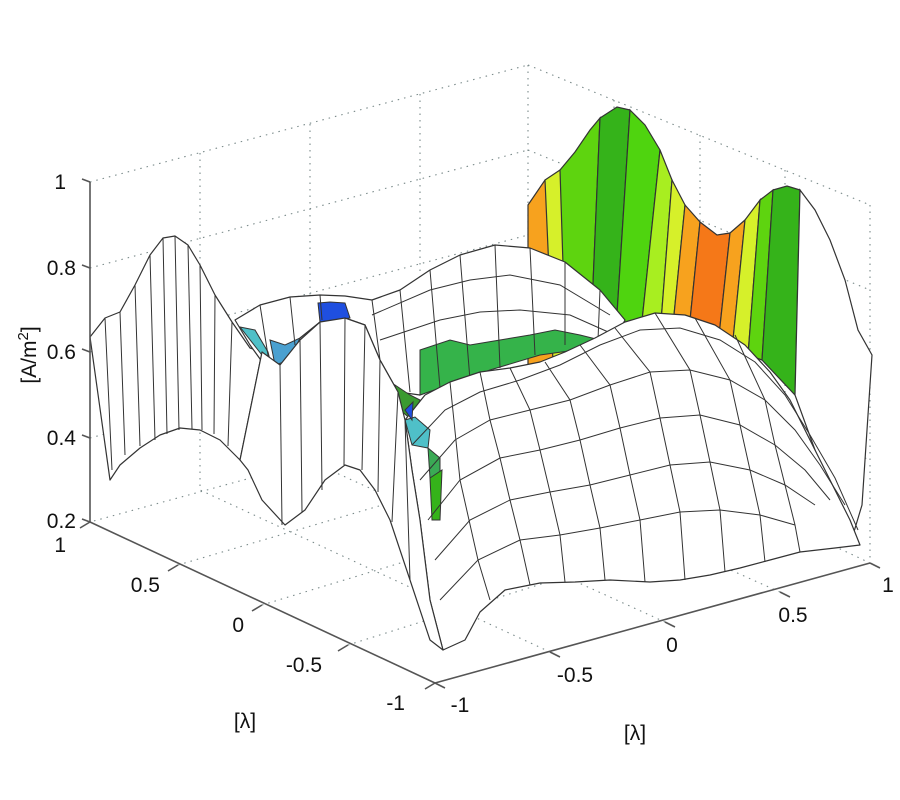 This screenshot has width=900, height=800. Describe the element at coordinates (575, 675) in the screenshot. I see `y-tick: -0.5` at that location.